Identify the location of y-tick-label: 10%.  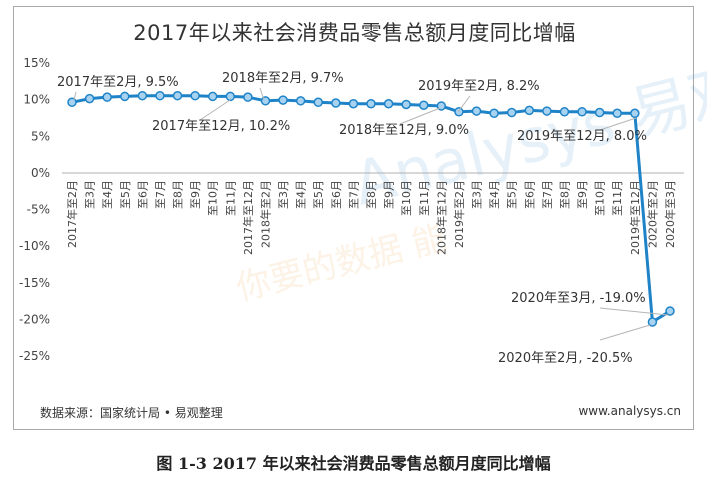
(36, 100).